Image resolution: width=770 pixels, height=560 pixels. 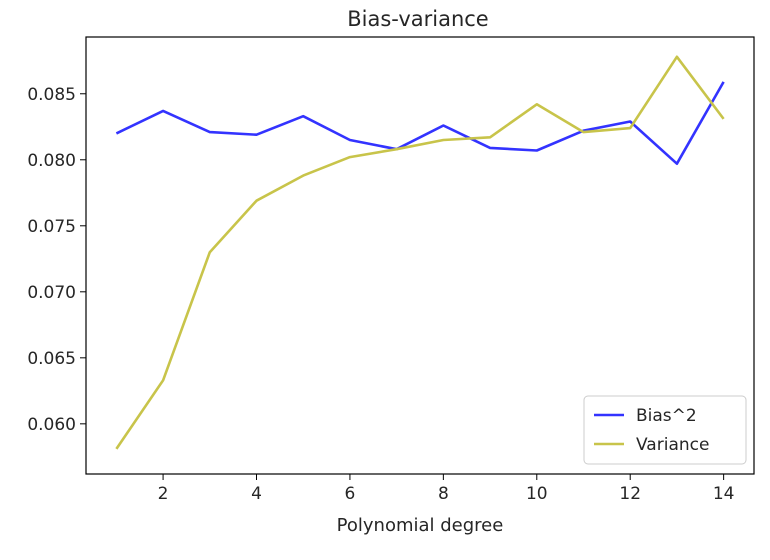 What do you see at coordinates (537, 494) in the screenshot?
I see `x-tick-label: 10` at bounding box center [537, 494].